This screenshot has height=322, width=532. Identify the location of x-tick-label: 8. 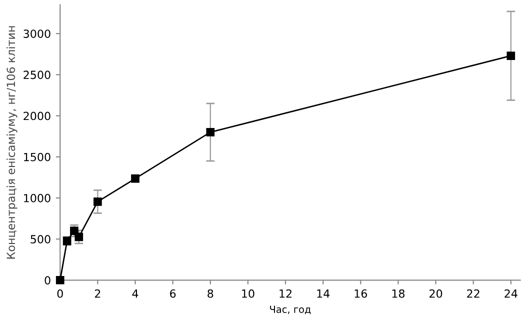
(211, 293).